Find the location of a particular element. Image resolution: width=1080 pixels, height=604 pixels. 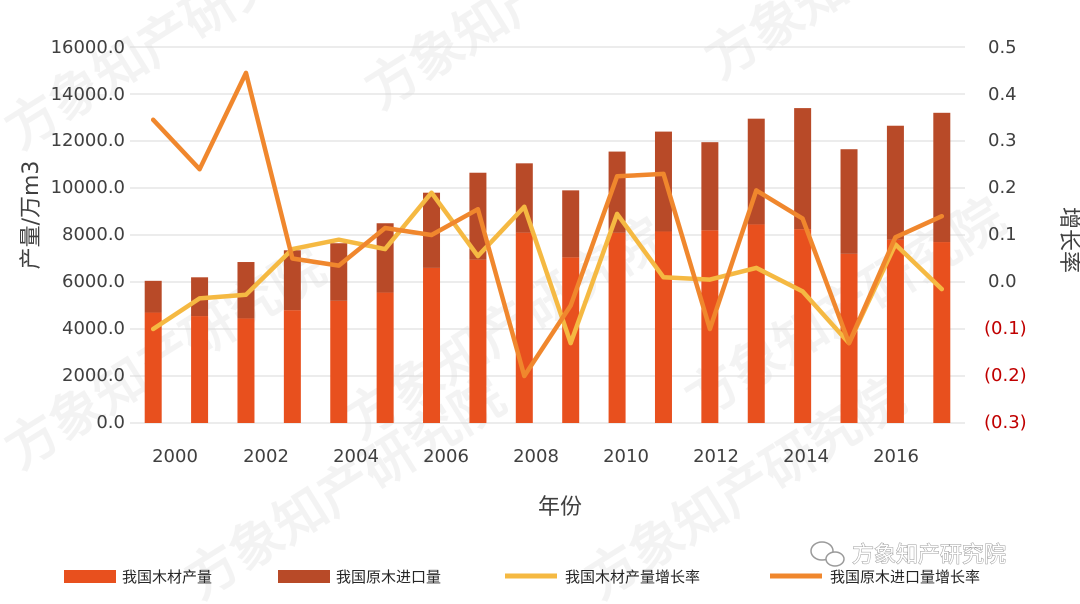

x-tick-label: 2016 is located at coordinates (896, 456).